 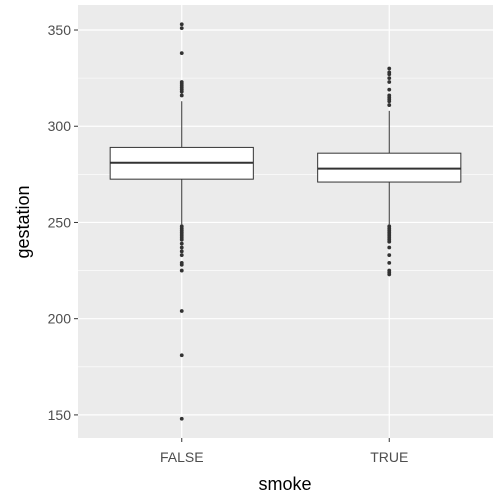 I want to click on y-tick-label: 350, so click(x=60, y=30).